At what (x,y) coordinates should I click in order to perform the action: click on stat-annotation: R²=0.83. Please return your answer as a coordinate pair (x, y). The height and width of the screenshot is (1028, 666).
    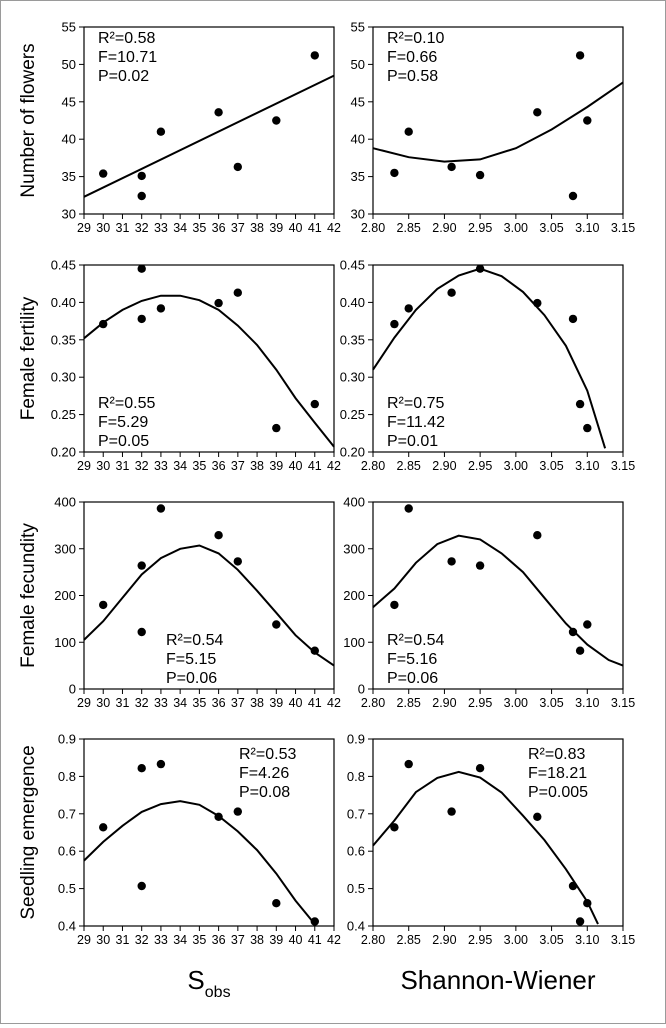
    Looking at the image, I should click on (556, 754).